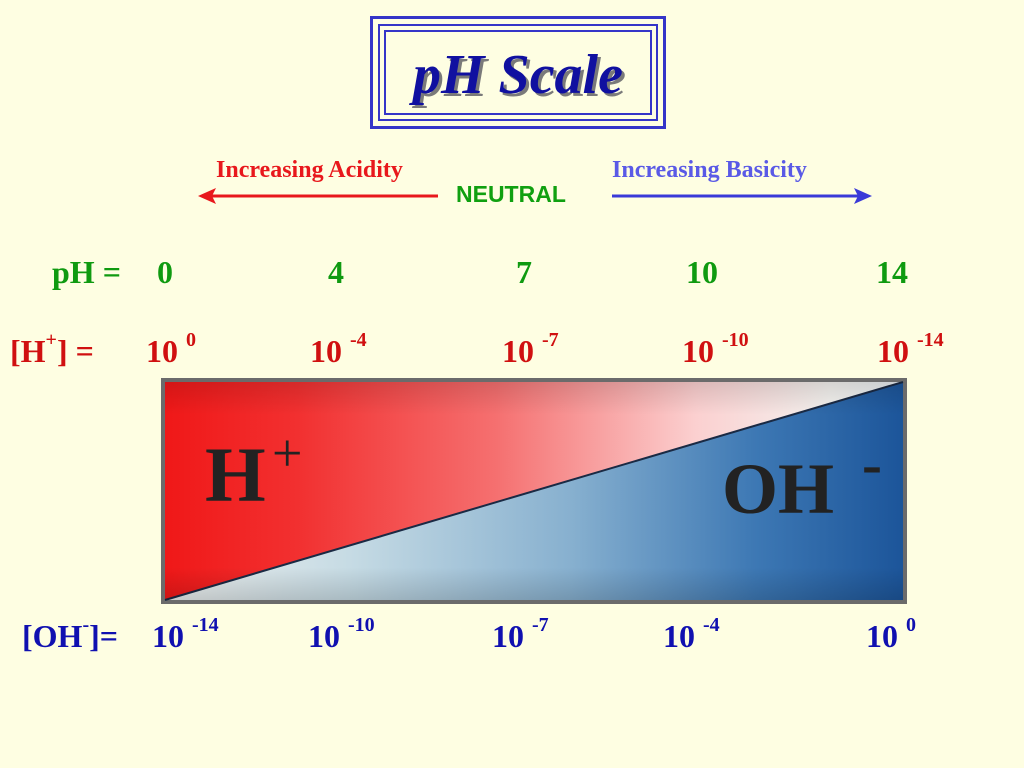 The width and height of the screenshot is (1024, 768). I want to click on ph-row-label: pH =, so click(86, 272).